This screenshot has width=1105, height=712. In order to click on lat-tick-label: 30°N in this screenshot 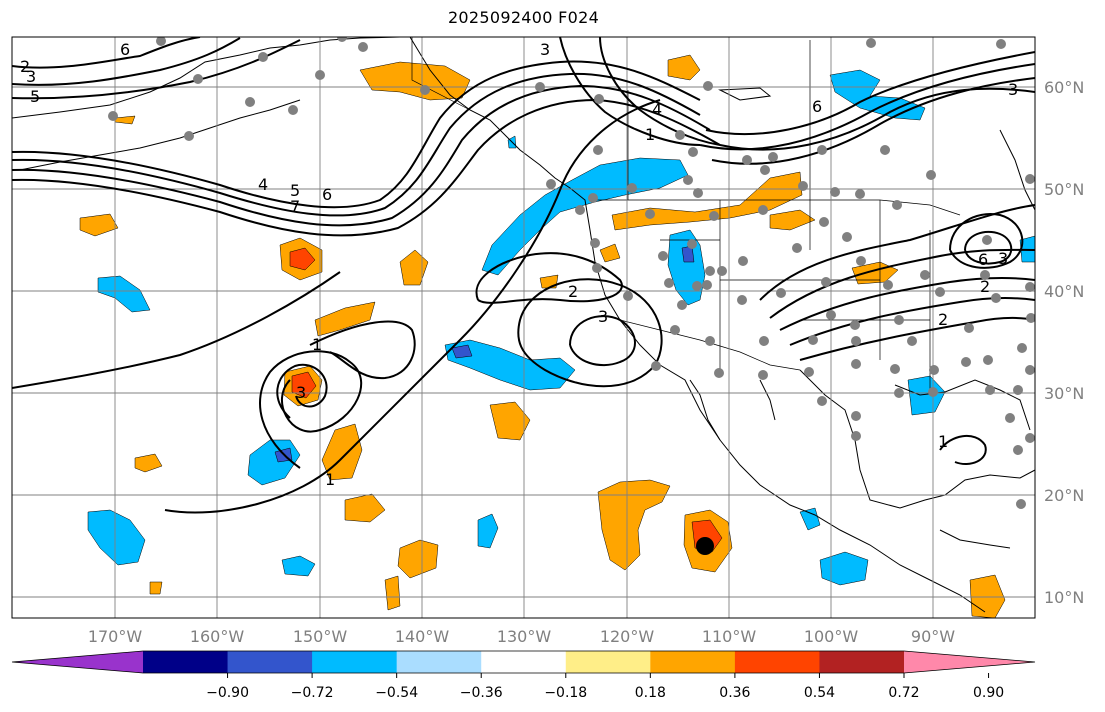, I will do `click(1064, 393)`.